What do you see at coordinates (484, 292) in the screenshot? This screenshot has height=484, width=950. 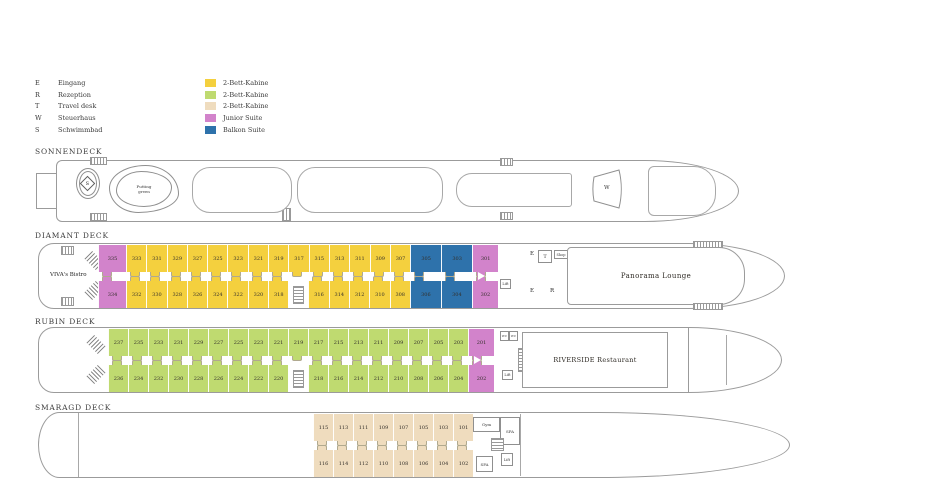 I see `cabin-302: 302` at bounding box center [484, 292].